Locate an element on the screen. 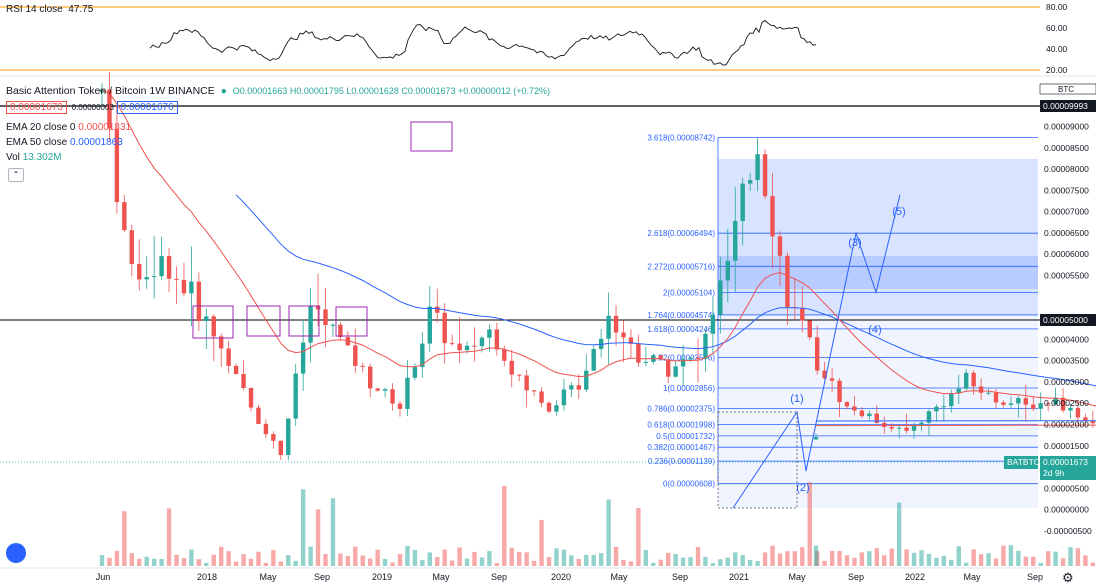 Image resolution: width=1096 pixels, height=586 pixels. elliott-wave: (1) (2) (3) (4) (5) is located at coordinates (811, 351).